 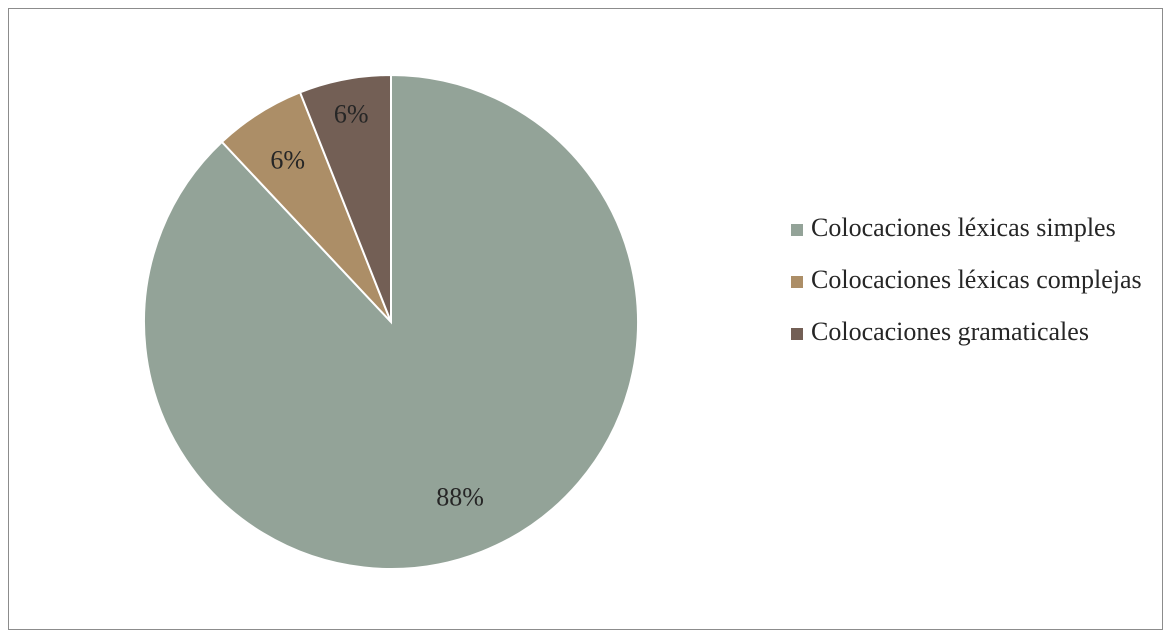 I want to click on legend-item-simples: Colocaciones léxicas simples, so click(x=969, y=228).